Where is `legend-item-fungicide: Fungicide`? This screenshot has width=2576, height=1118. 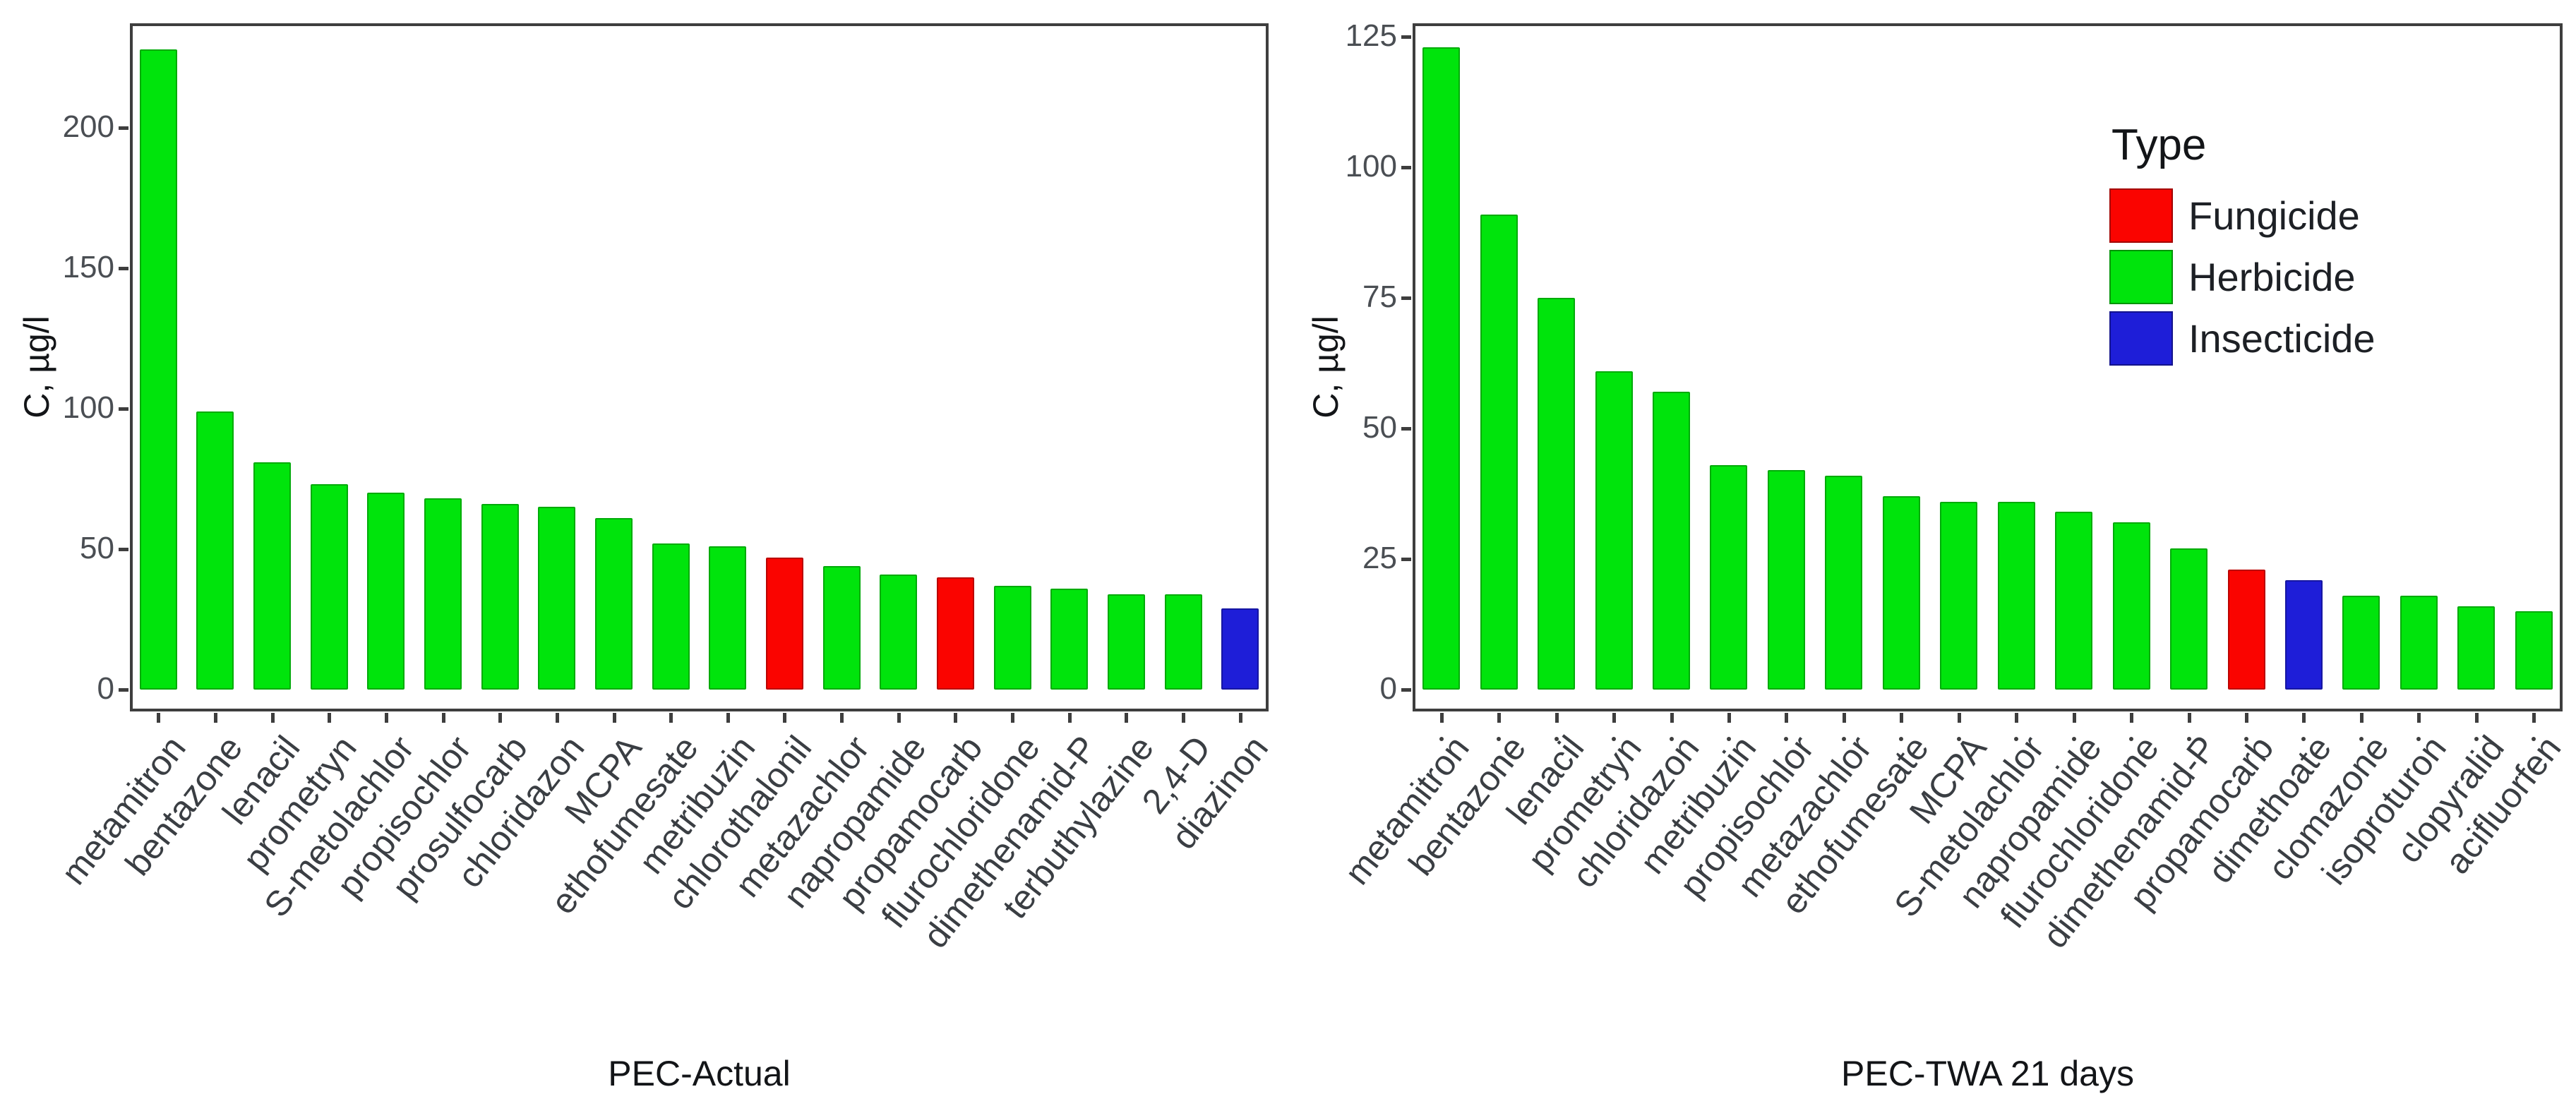
legend-item-fungicide: Fungicide is located at coordinates (2234, 215).